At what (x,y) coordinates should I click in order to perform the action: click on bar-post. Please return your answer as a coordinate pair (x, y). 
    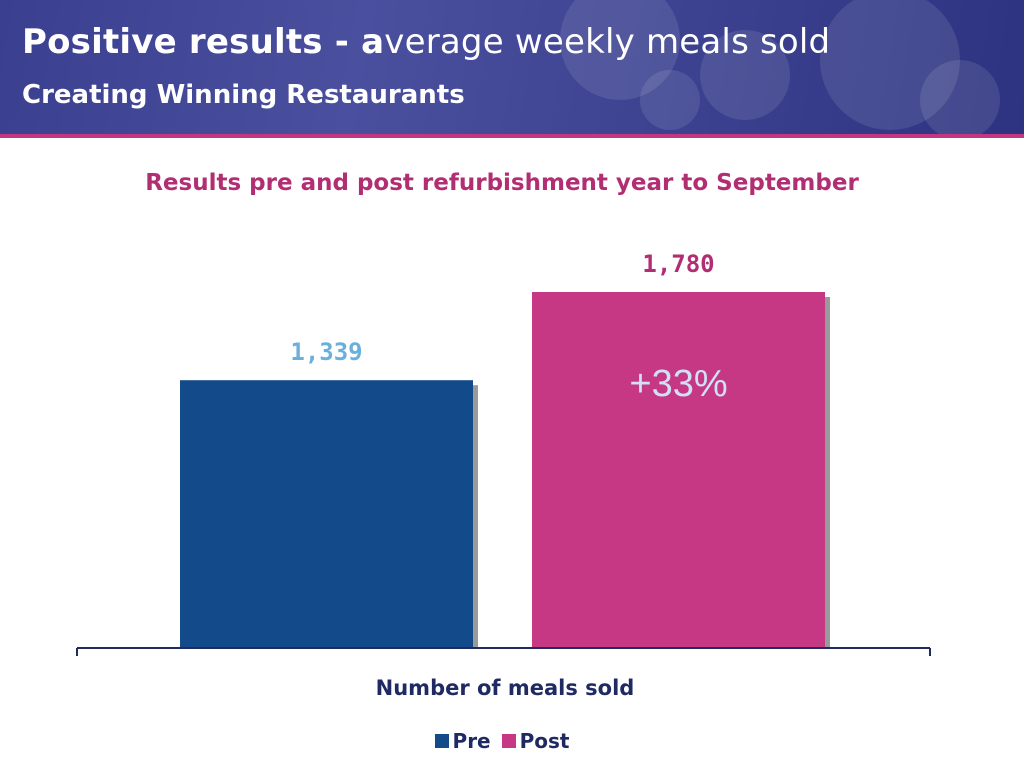
    Looking at the image, I should click on (678, 470).